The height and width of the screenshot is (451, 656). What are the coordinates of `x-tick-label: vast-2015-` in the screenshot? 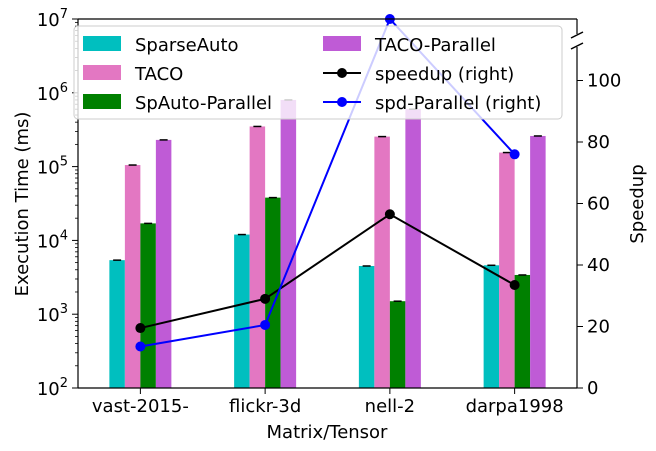 It's located at (140, 406).